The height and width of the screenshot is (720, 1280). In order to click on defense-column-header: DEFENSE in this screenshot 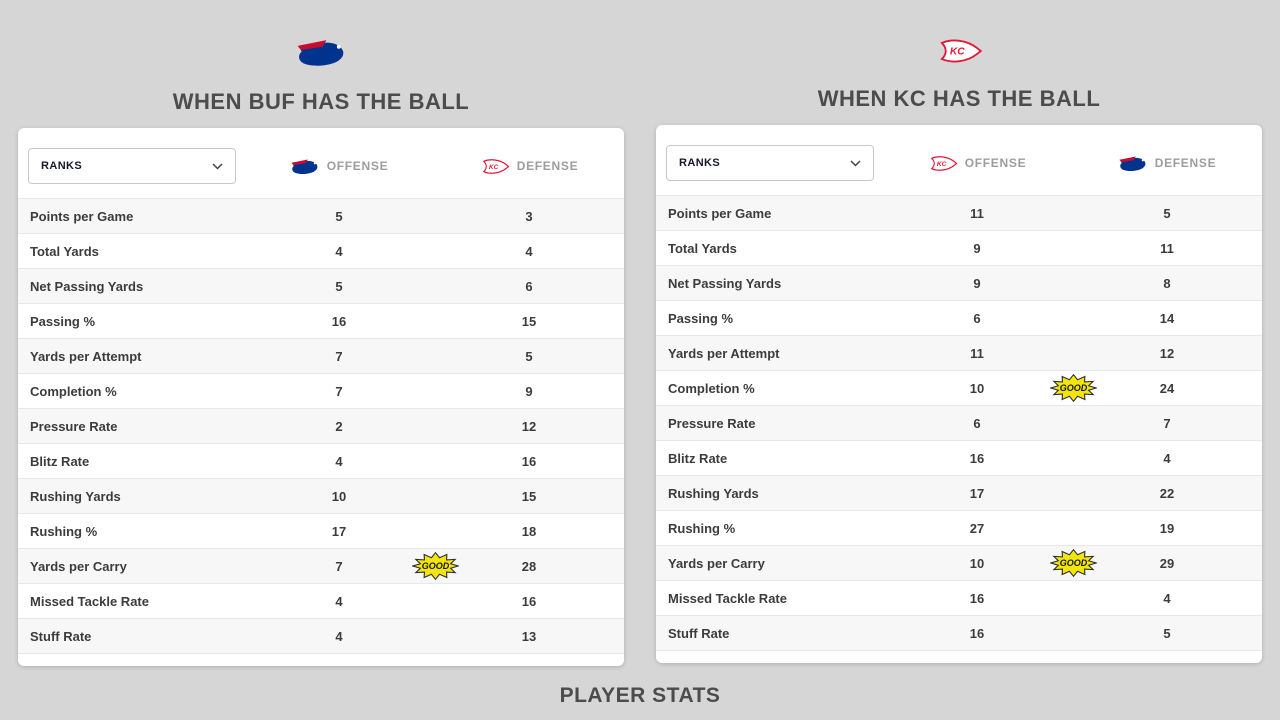, I will do `click(529, 166)`.